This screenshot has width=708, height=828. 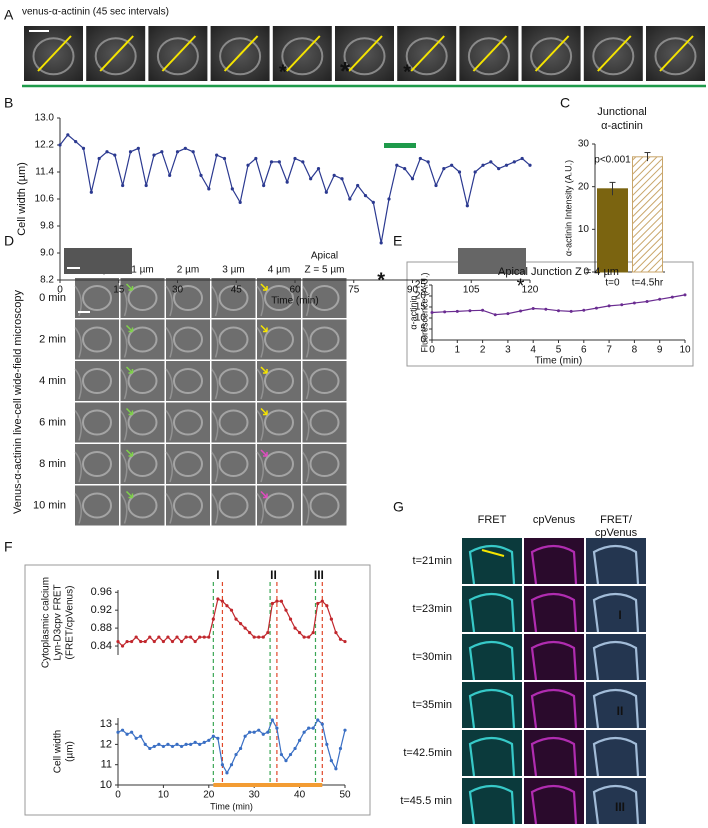 I want to click on x-tick-label: 90, so click(x=413, y=290).